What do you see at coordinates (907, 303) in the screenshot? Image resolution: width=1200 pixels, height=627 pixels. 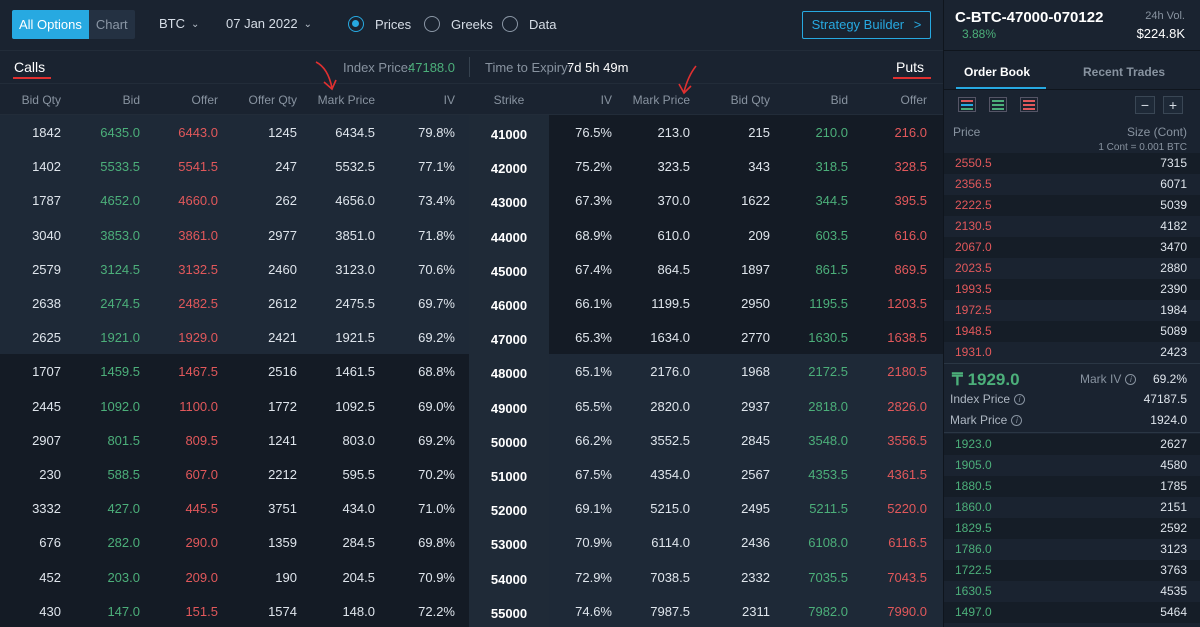 I see `put-offer: 1203.5` at bounding box center [907, 303].